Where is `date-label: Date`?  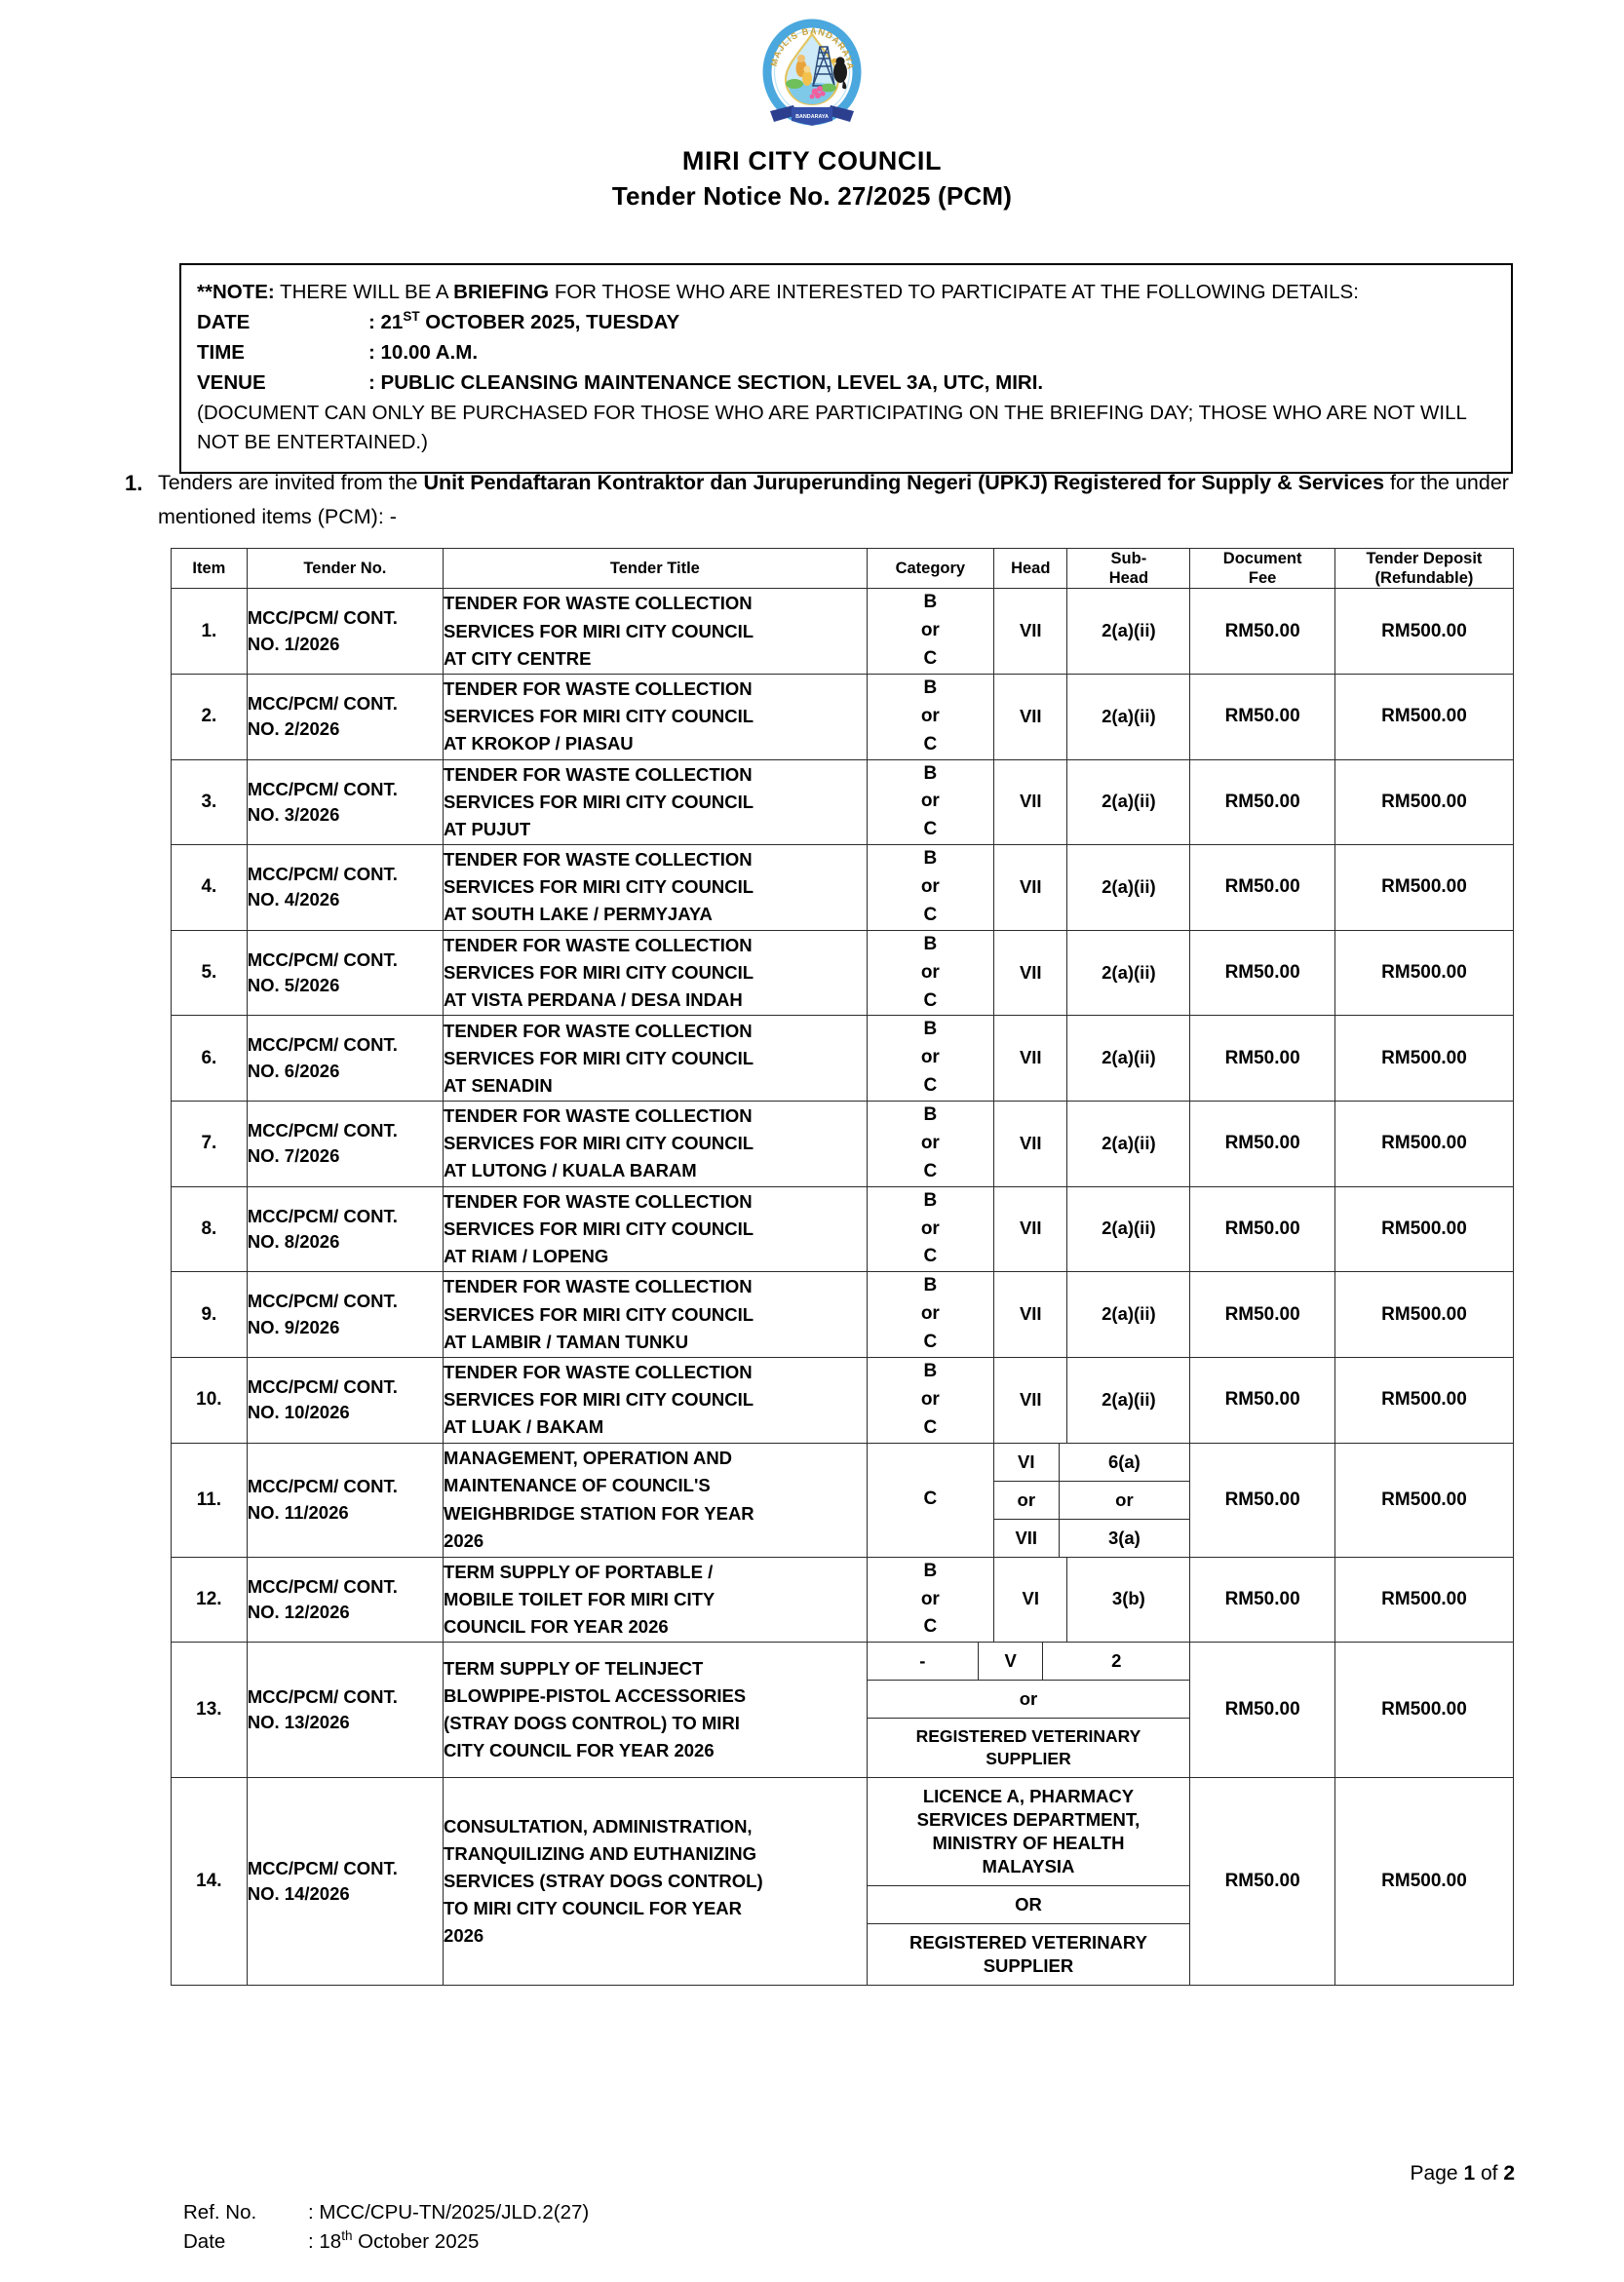
date-label: Date is located at coordinates (204, 2242).